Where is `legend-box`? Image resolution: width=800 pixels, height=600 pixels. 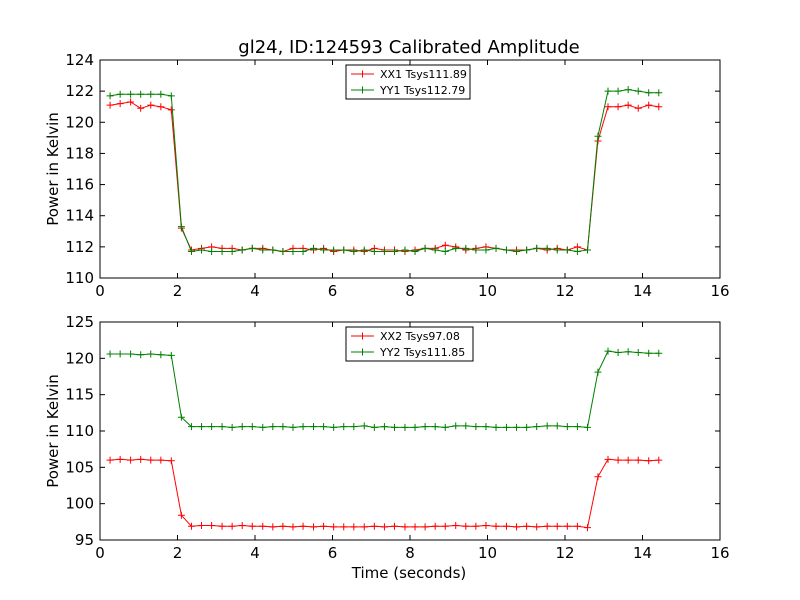 legend-box is located at coordinates (409, 344).